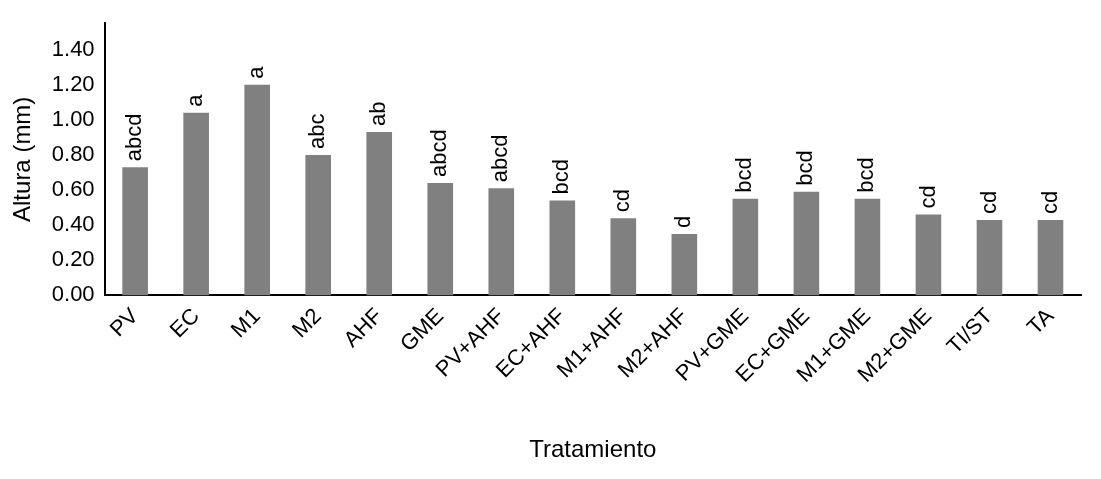 Image resolution: width=1101 pixels, height=479 pixels. I want to click on y-axis-title: Altura (mm), so click(22, 159).